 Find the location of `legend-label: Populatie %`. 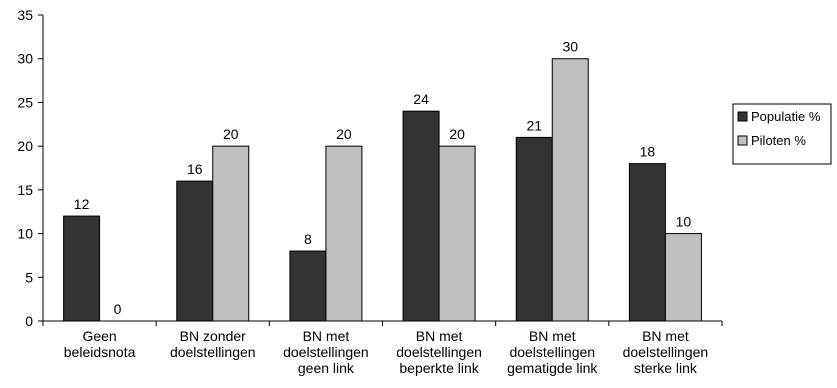

legend-label: Populatie % is located at coordinates (786, 116).